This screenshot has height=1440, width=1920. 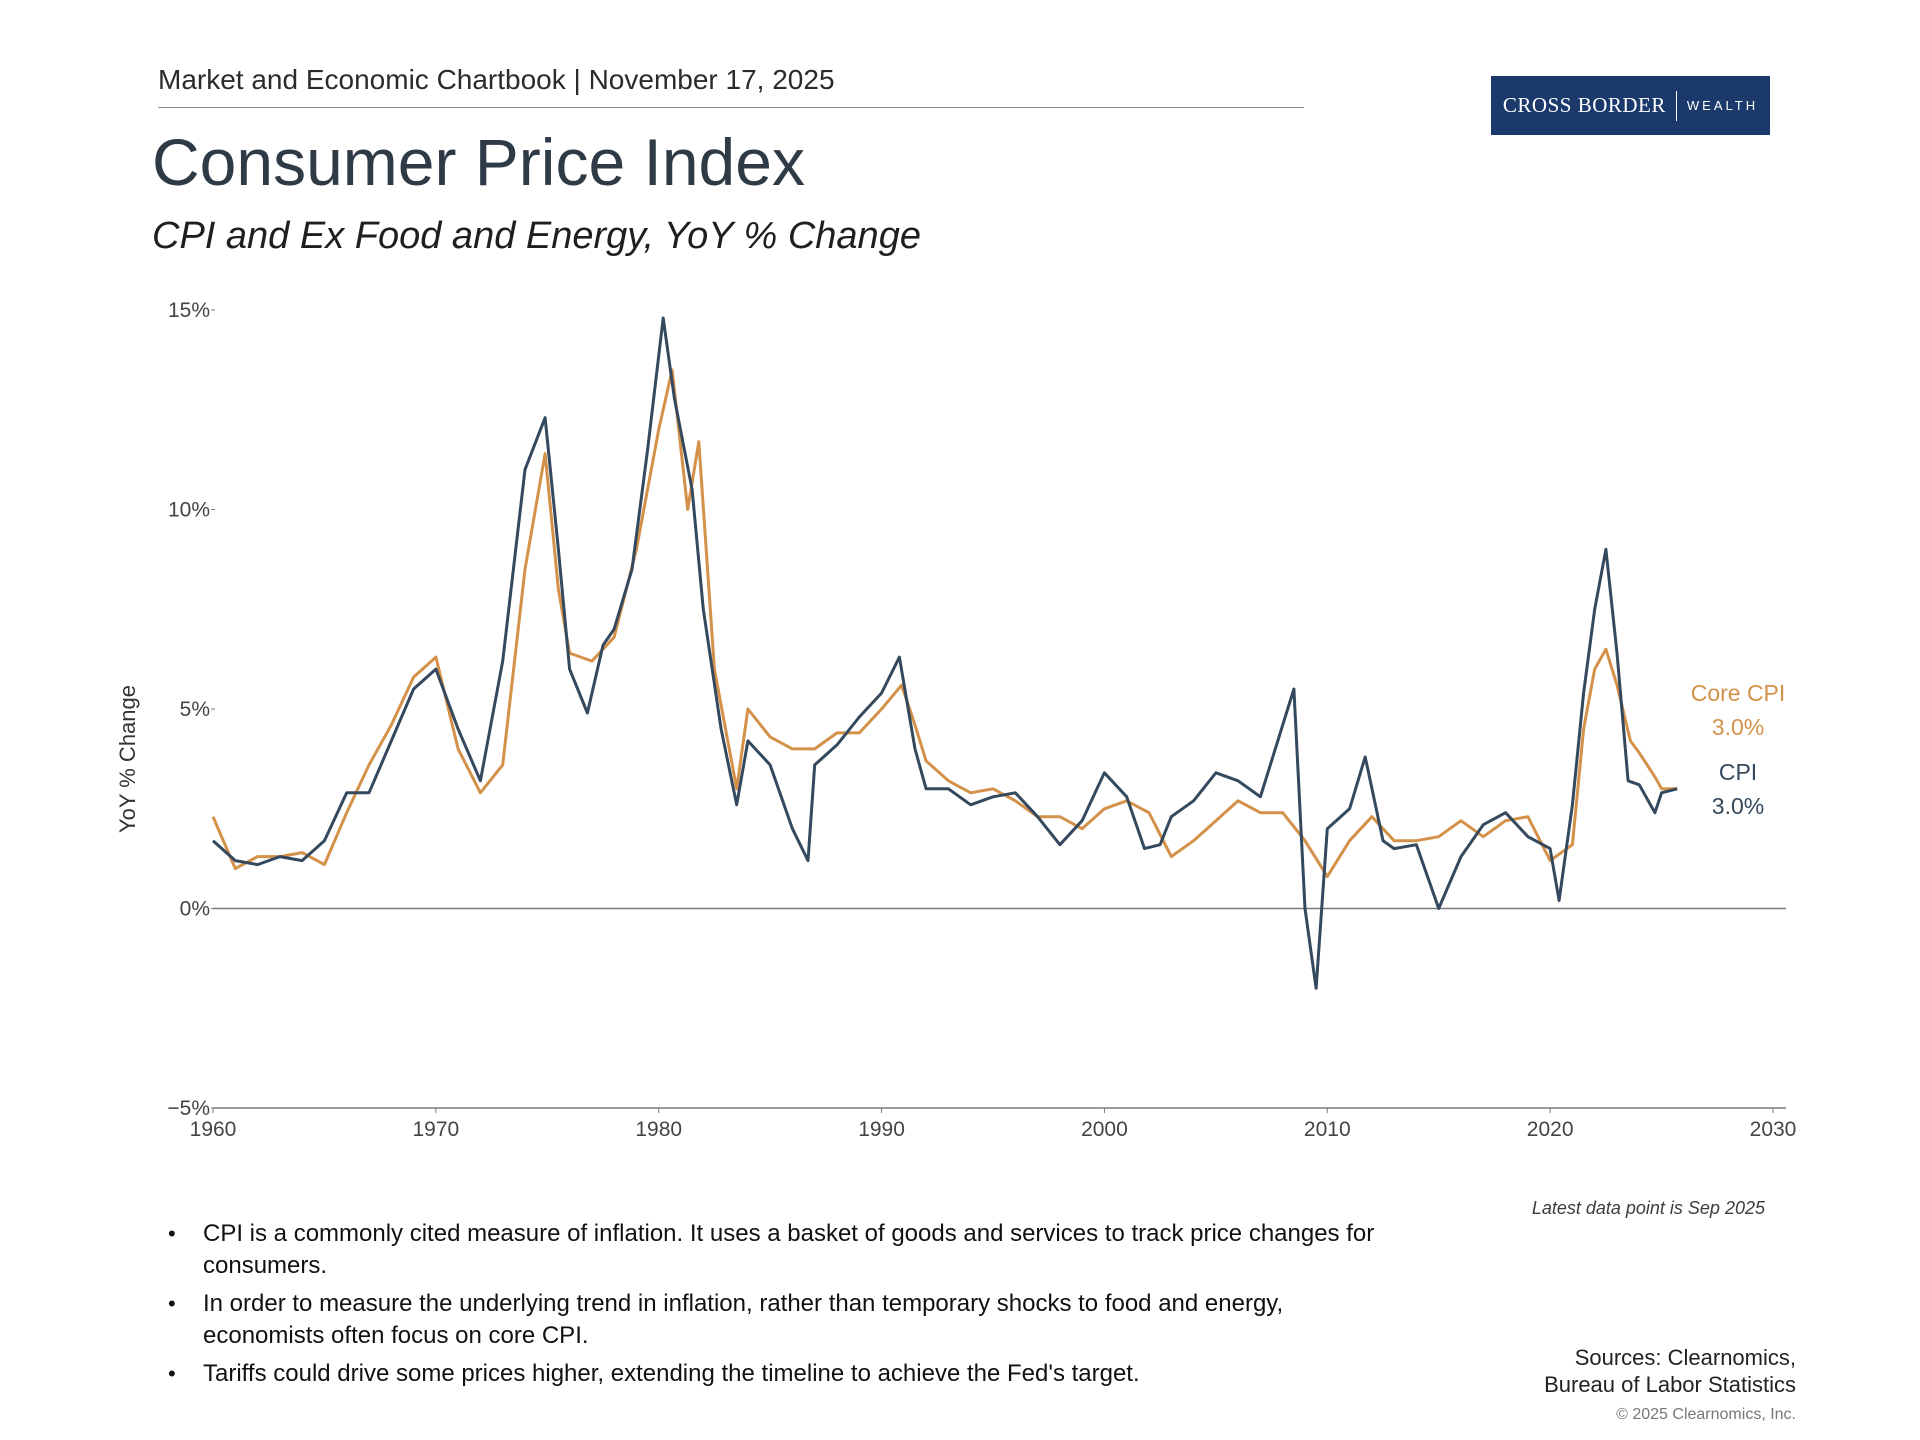 I want to click on cpi-end-label: CPI, so click(x=1738, y=772).